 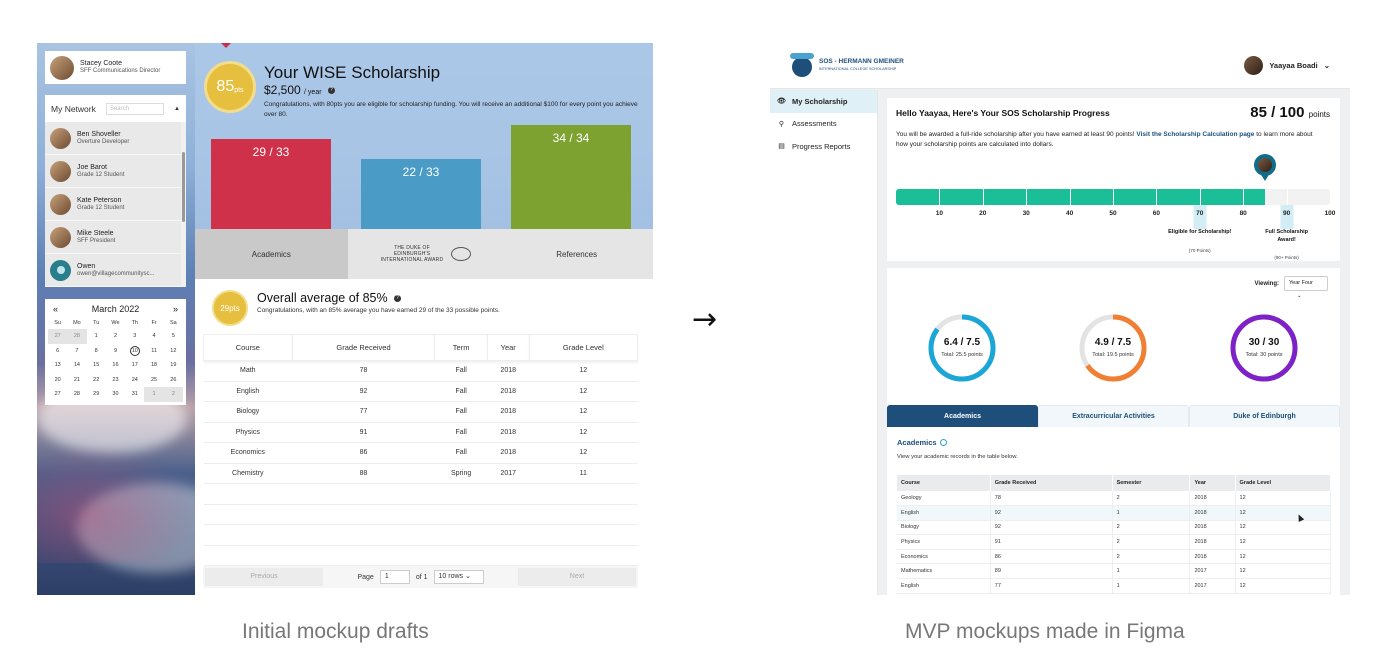 What do you see at coordinates (135, 336) in the screenshot?
I see `calendar-day: 3` at bounding box center [135, 336].